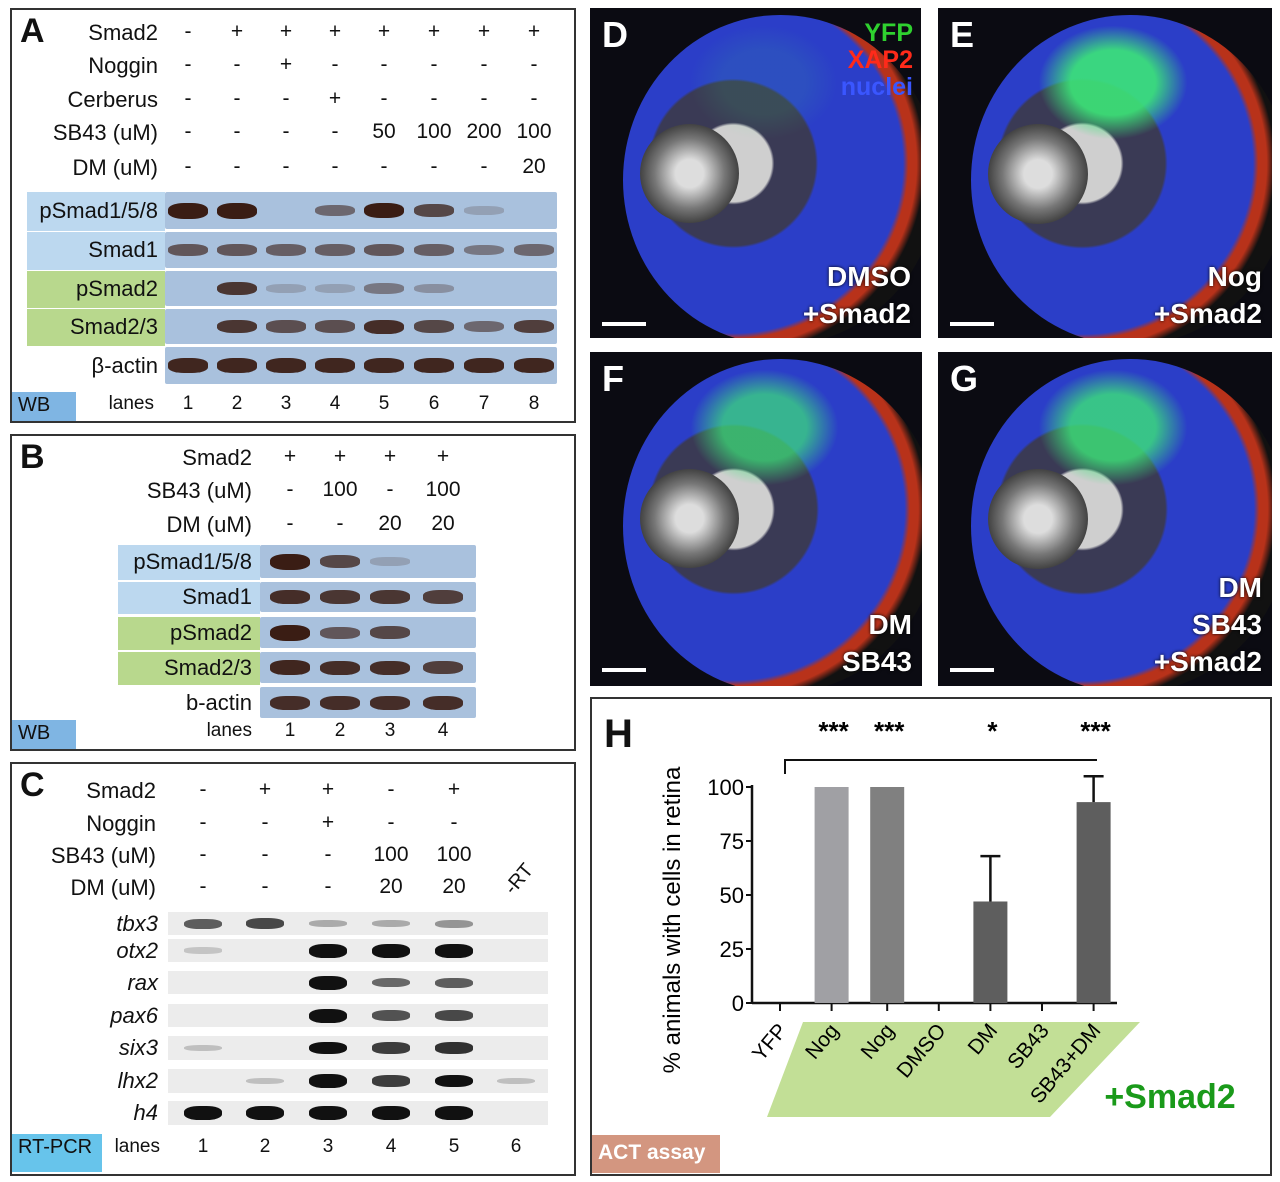  What do you see at coordinates (44, 406) in the screenshot?
I see `panelA-badge: WB` at bounding box center [44, 406].